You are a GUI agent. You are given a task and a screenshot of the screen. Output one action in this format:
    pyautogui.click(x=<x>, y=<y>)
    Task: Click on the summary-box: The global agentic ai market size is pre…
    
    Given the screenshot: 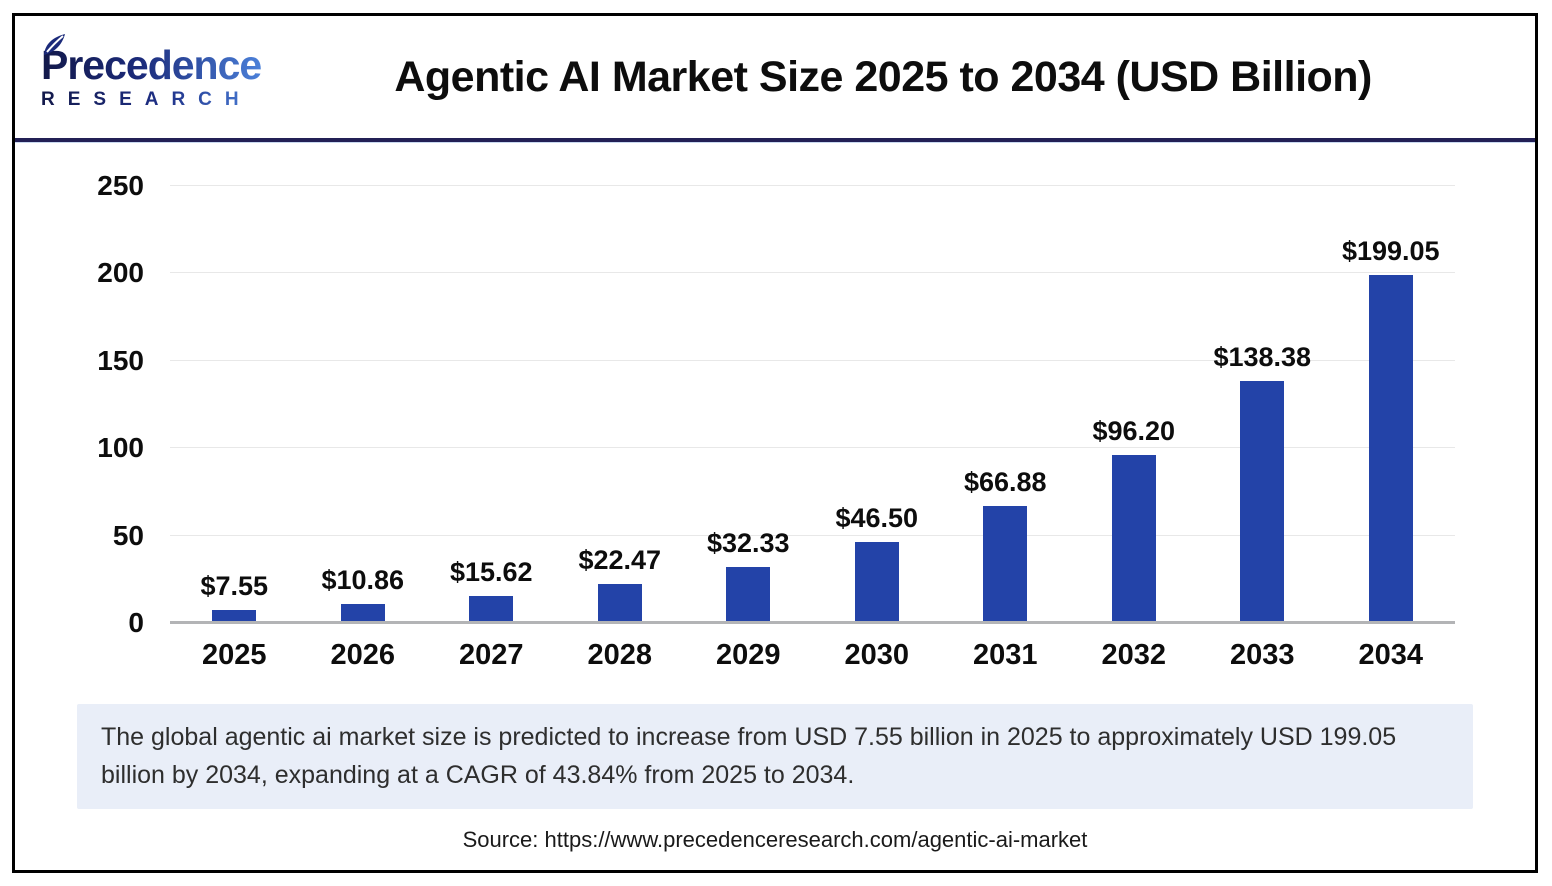 What is the action you would take?
    pyautogui.click(x=775, y=756)
    